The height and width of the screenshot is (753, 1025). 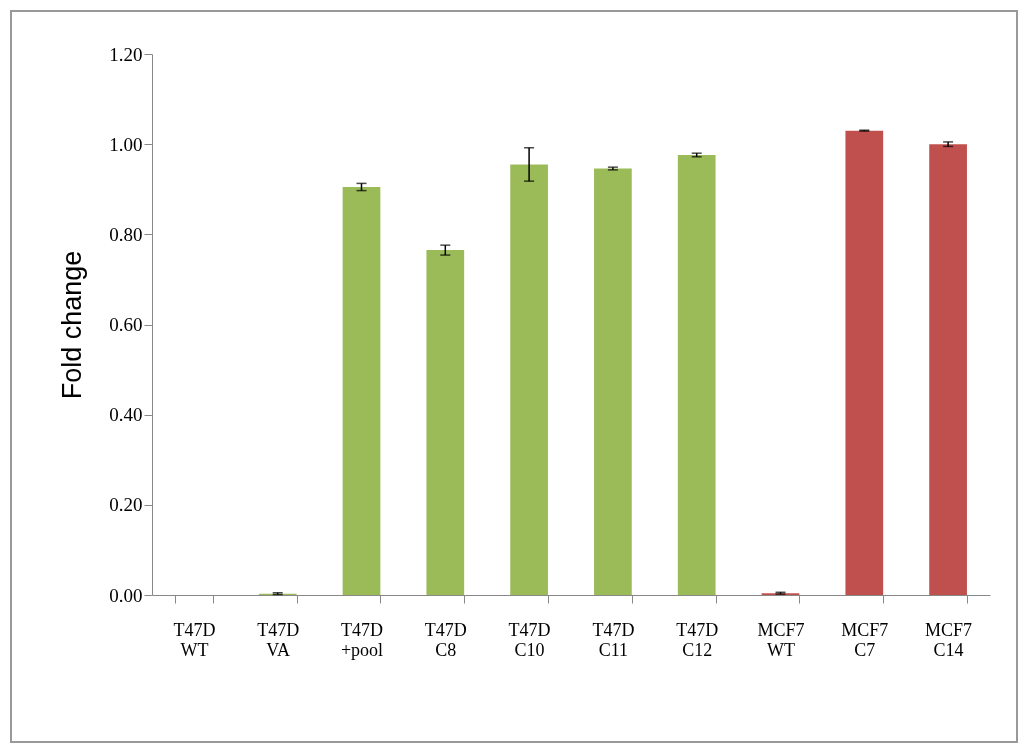 What do you see at coordinates (362, 639) in the screenshot?
I see `x-tick-label: T47D +pool` at bounding box center [362, 639].